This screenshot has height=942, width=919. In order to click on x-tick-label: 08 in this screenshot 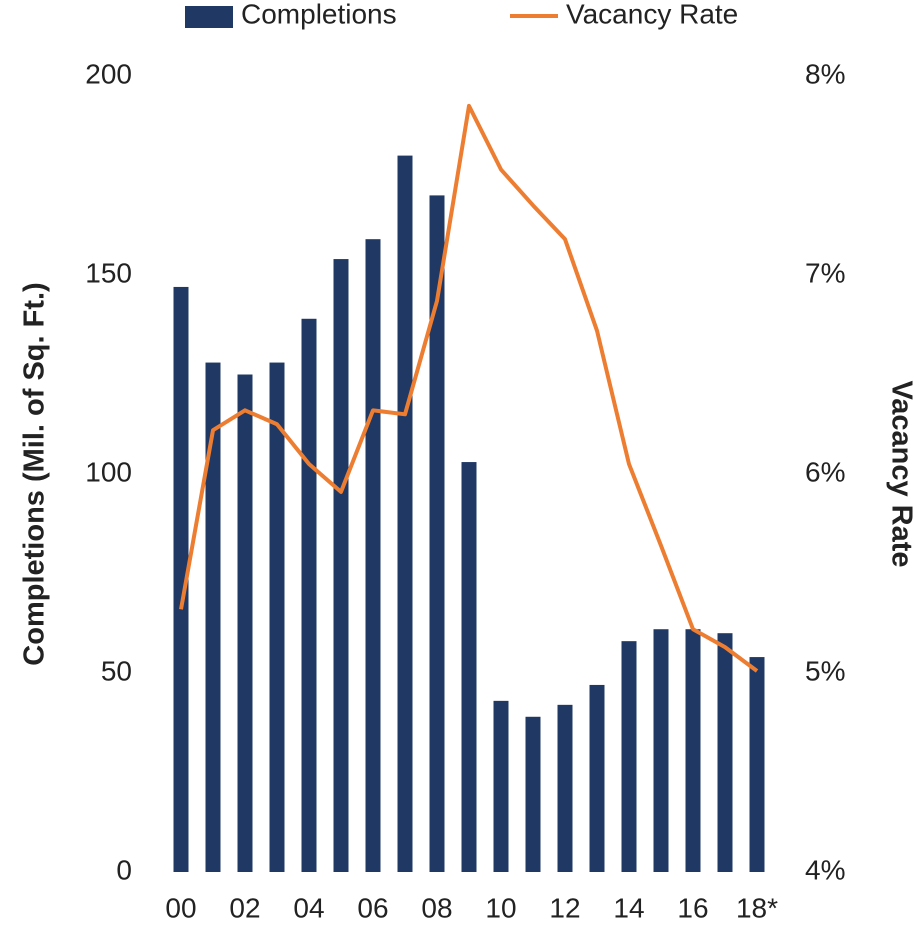, I will do `click(436, 907)`.